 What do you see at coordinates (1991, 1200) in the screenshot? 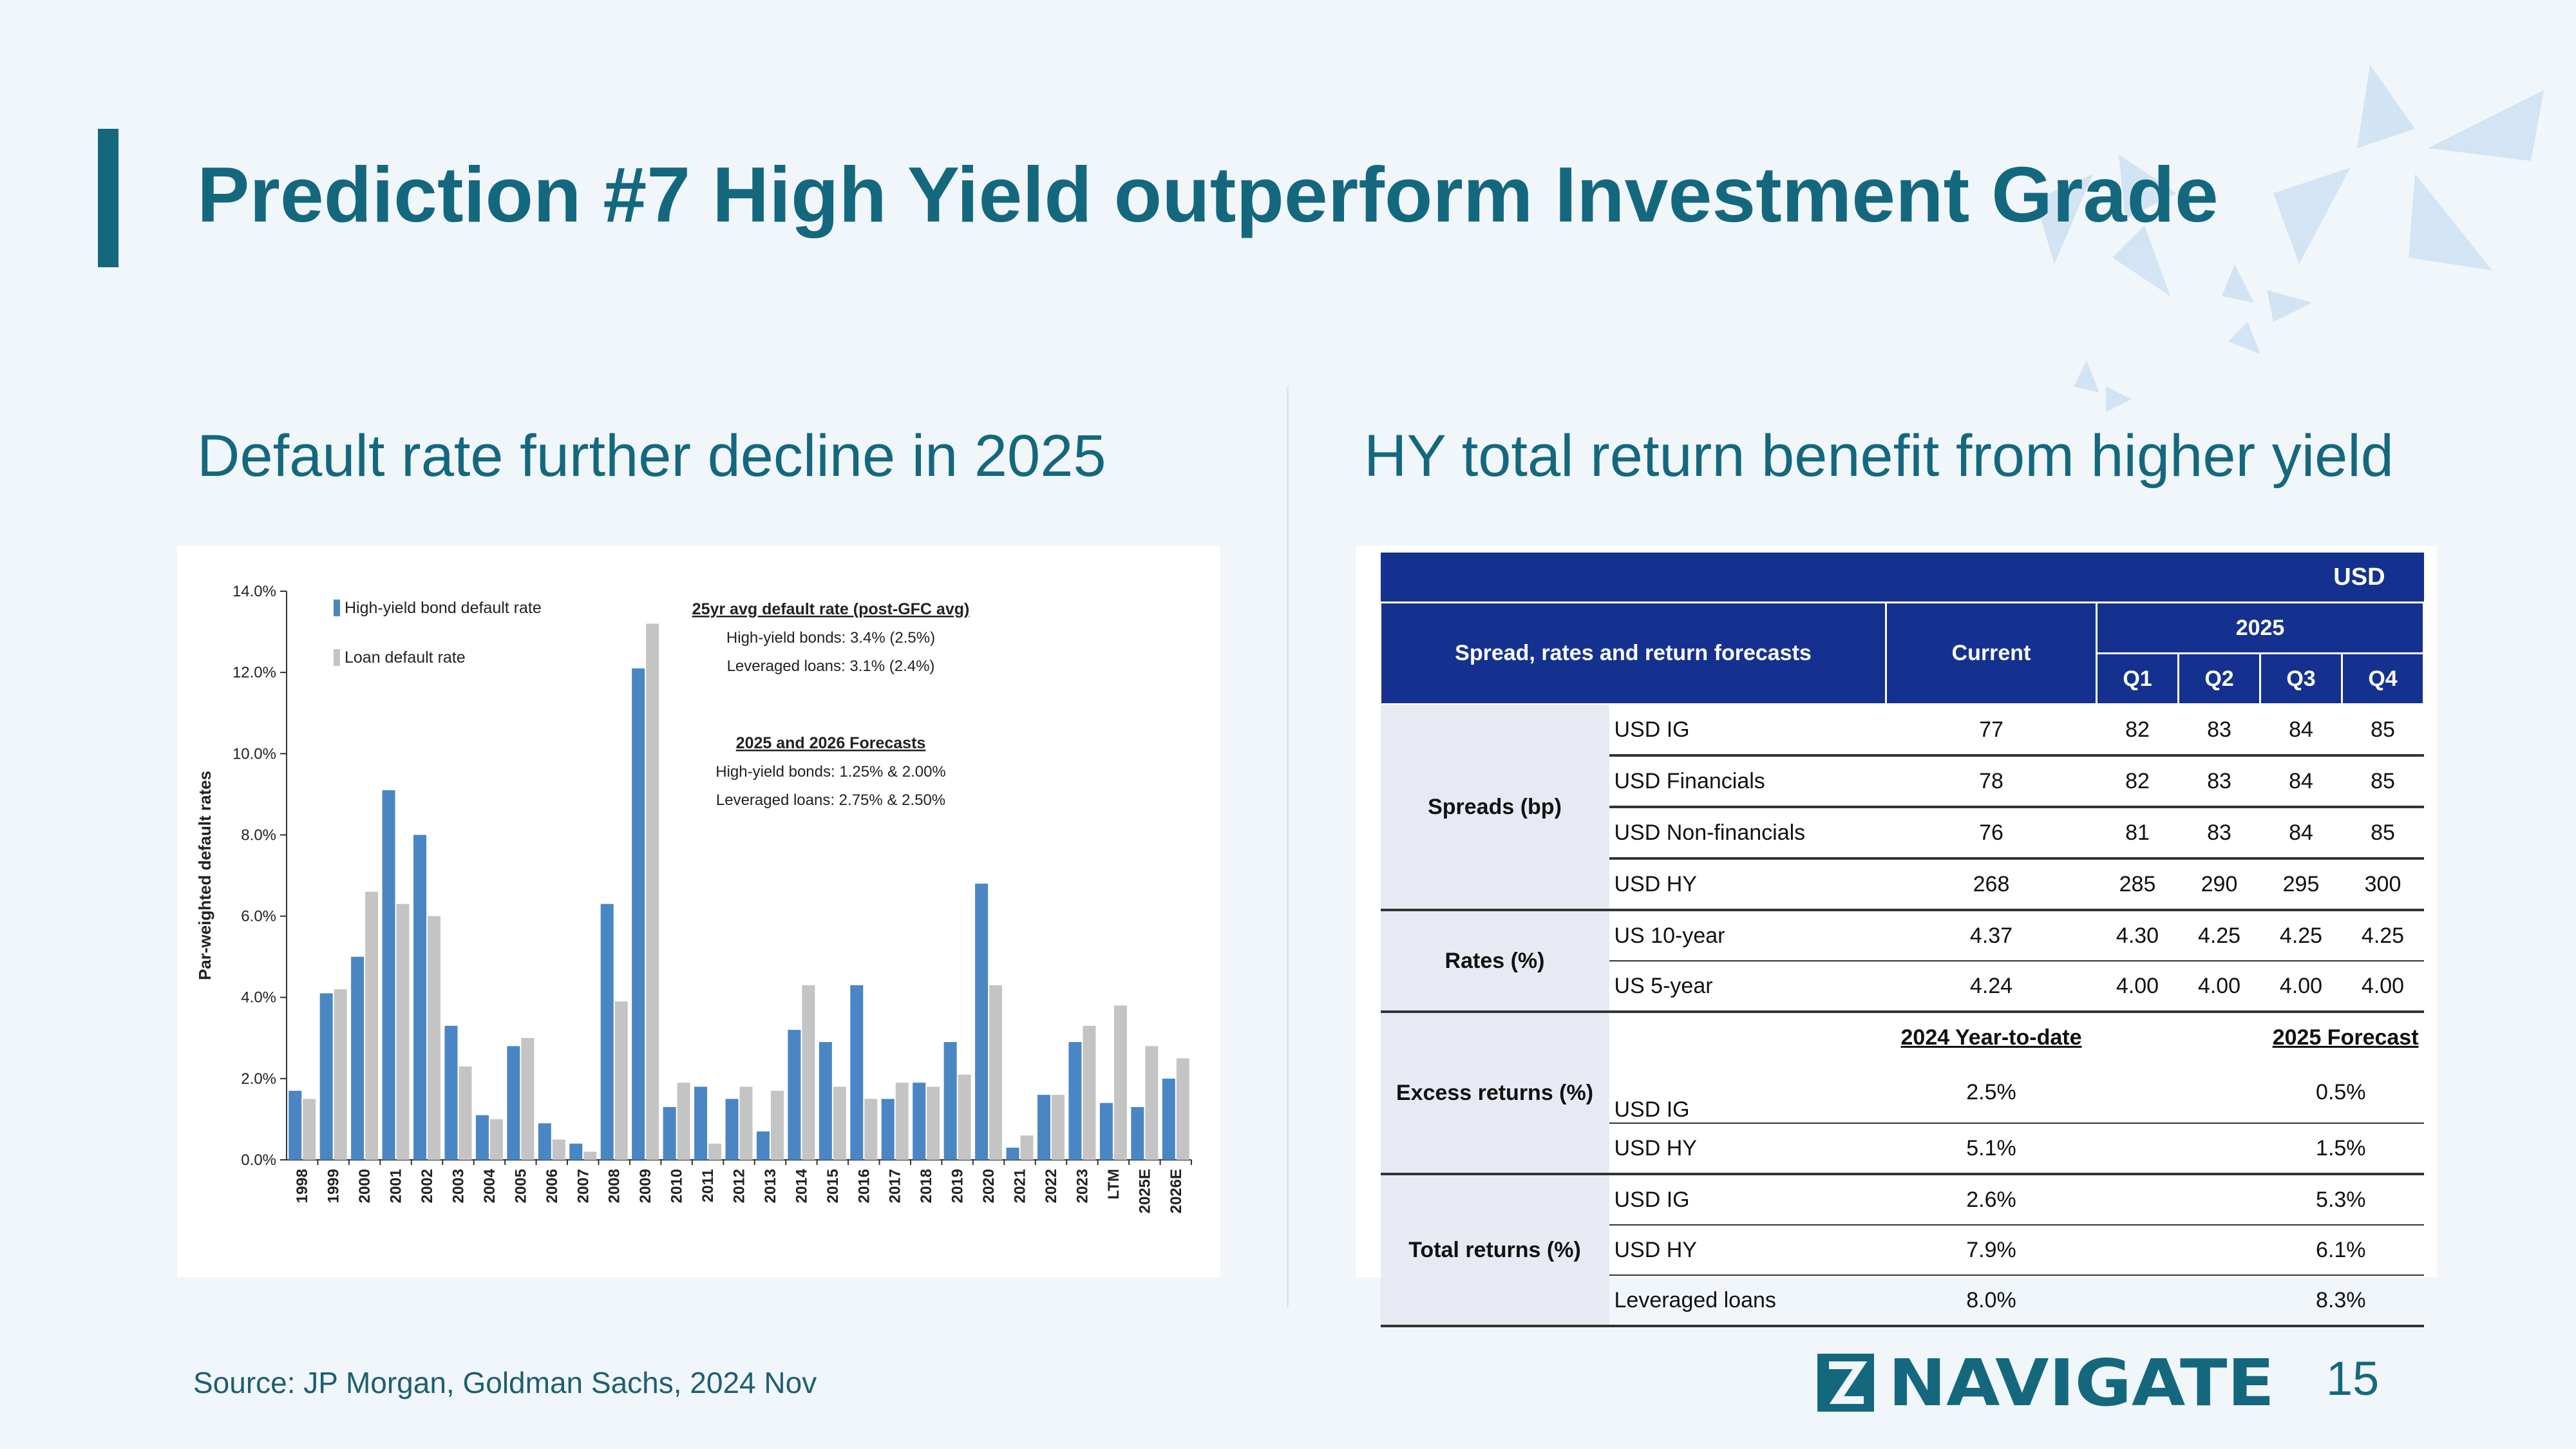
I see `cell-ytd: 2.6%` at bounding box center [1991, 1200].